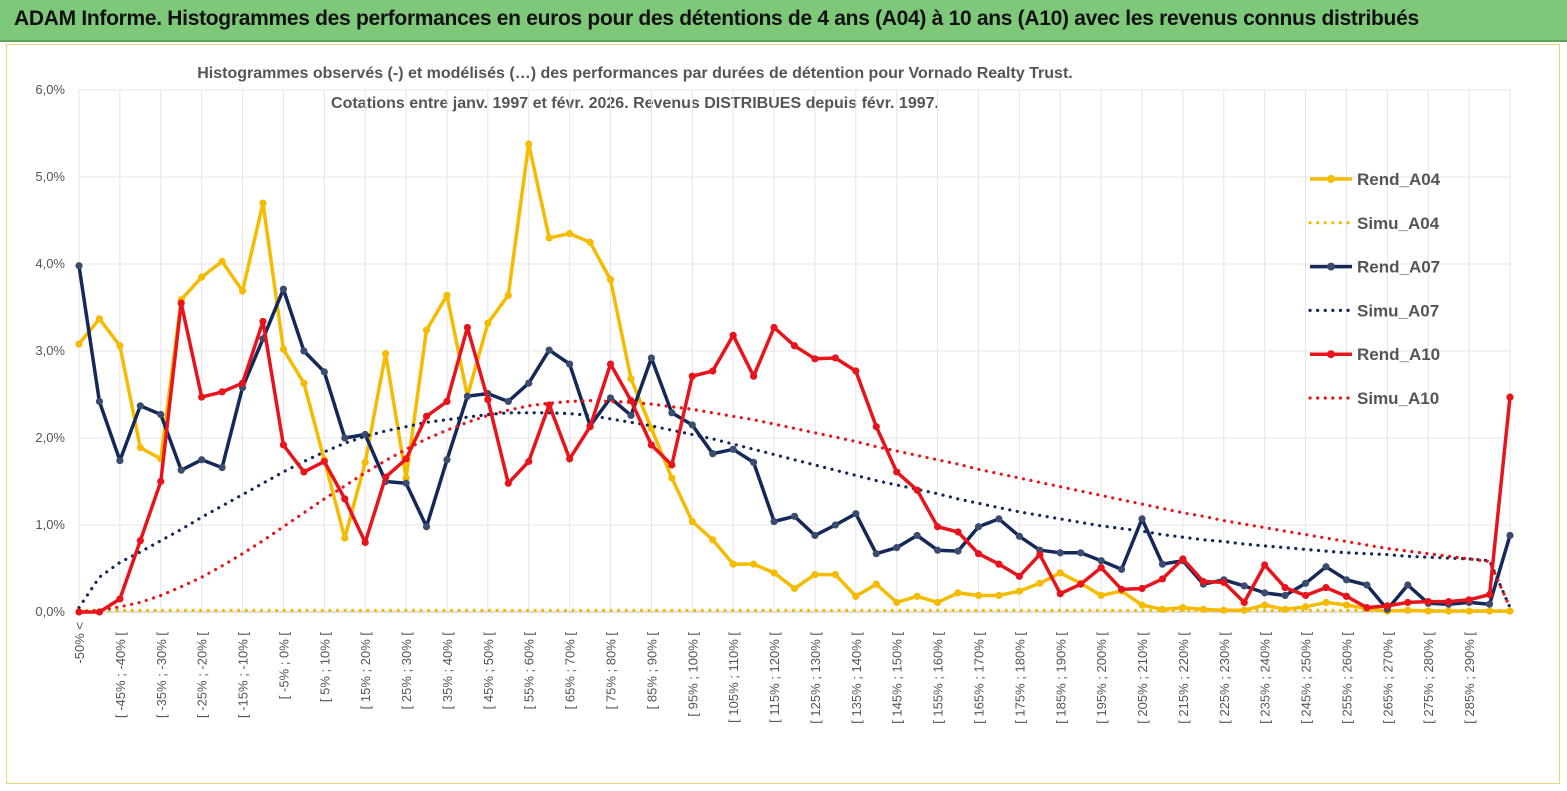 The image size is (1567, 791). What do you see at coordinates (1331, 179) in the screenshot?
I see `legend-marker` at bounding box center [1331, 179].